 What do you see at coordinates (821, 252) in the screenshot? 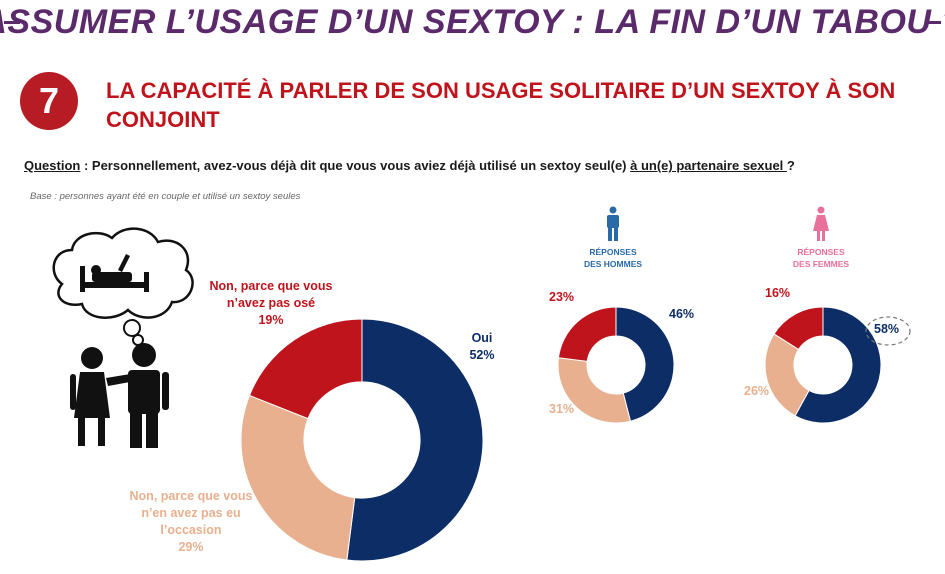
I see `women-header-line1: RÉPONSES` at bounding box center [821, 252].